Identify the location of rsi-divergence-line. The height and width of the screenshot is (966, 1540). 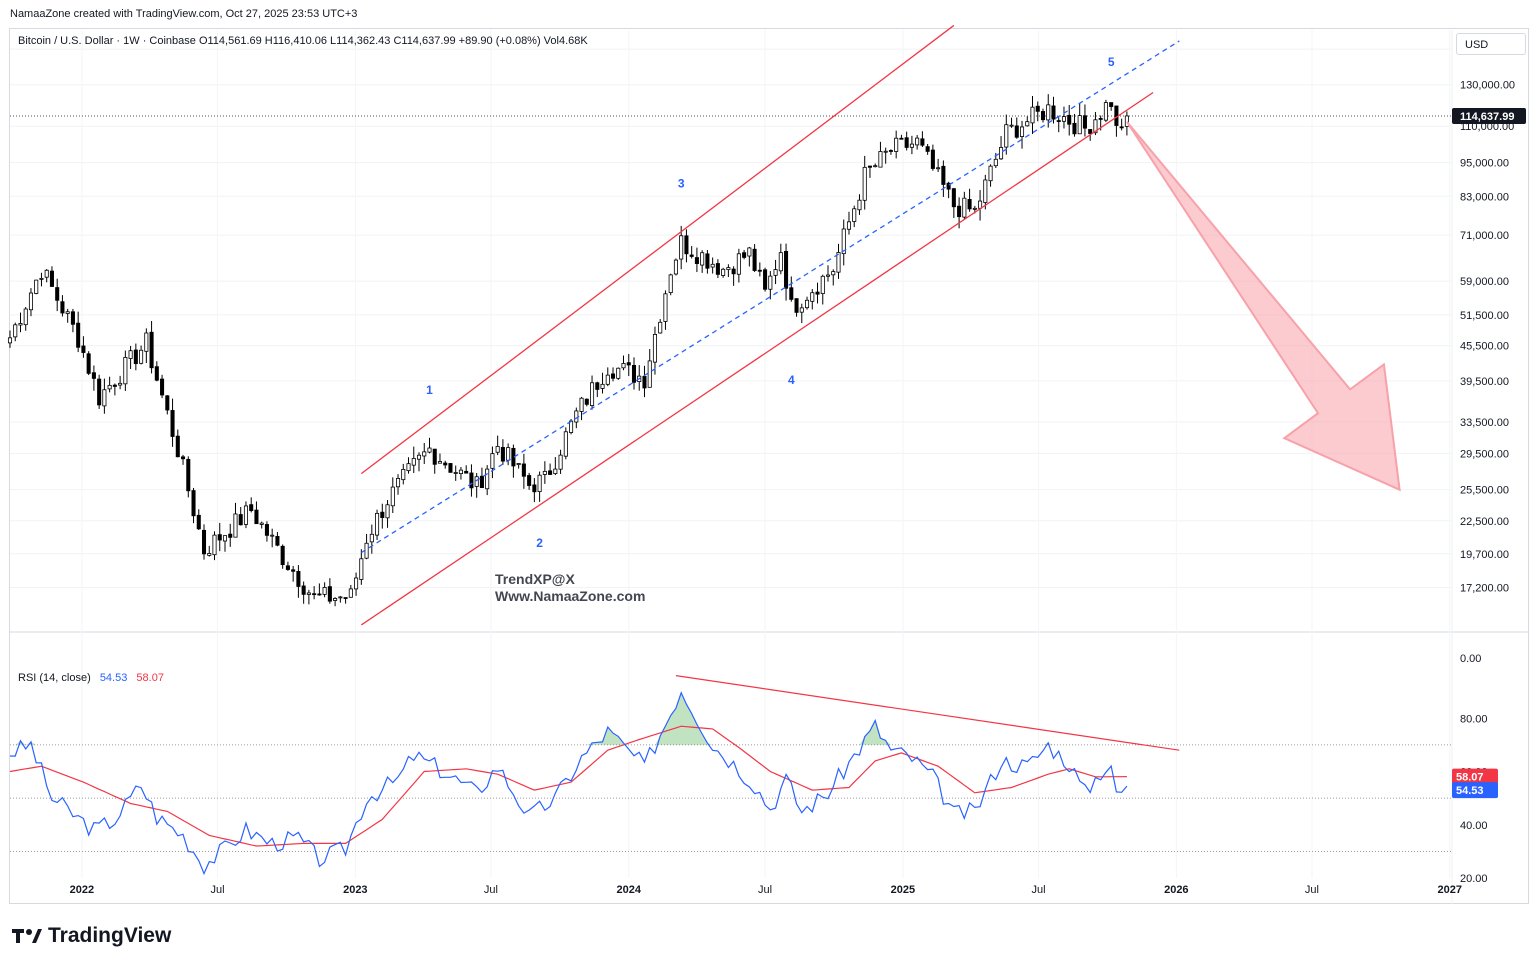
(927, 713).